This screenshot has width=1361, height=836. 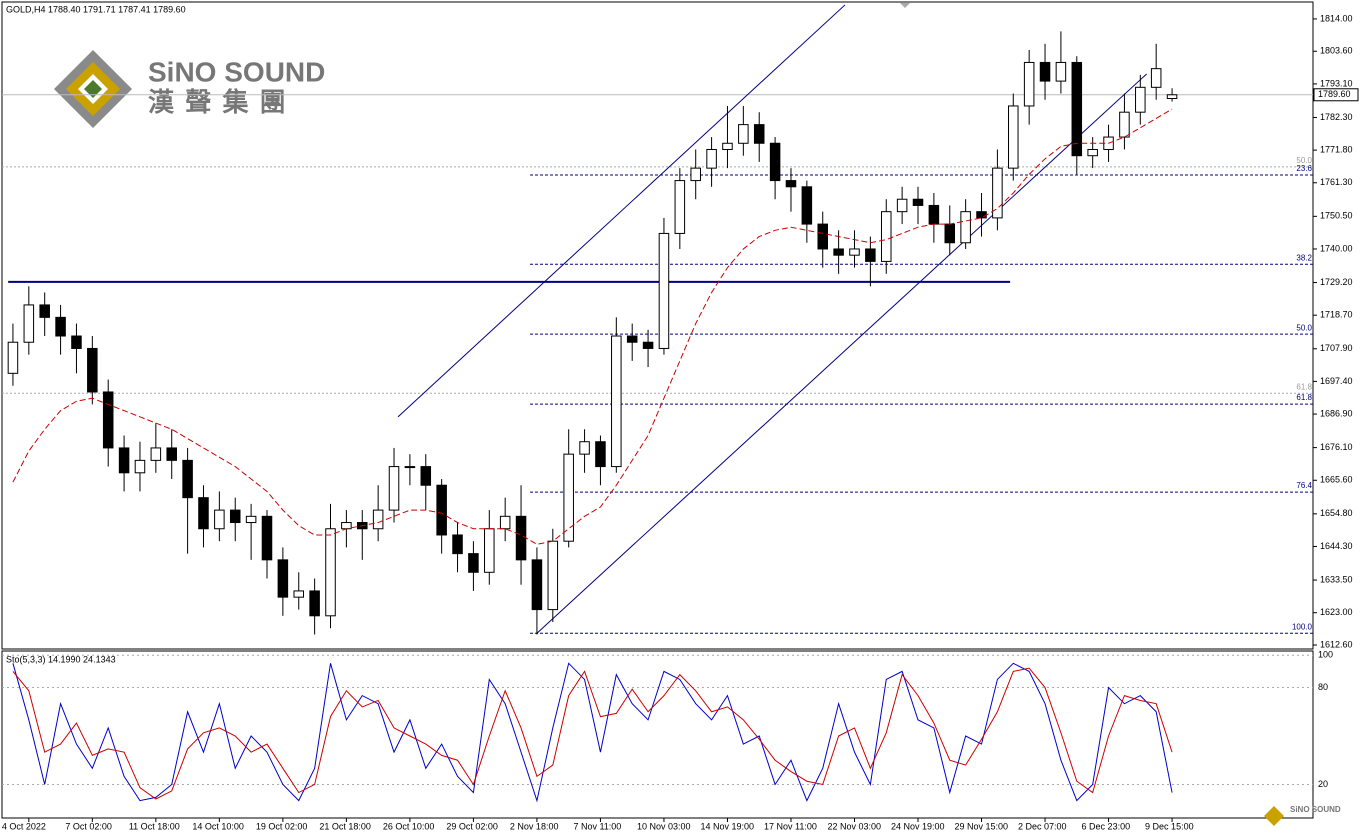 What do you see at coordinates (905, 5) in the screenshot?
I see `shift-marker` at bounding box center [905, 5].